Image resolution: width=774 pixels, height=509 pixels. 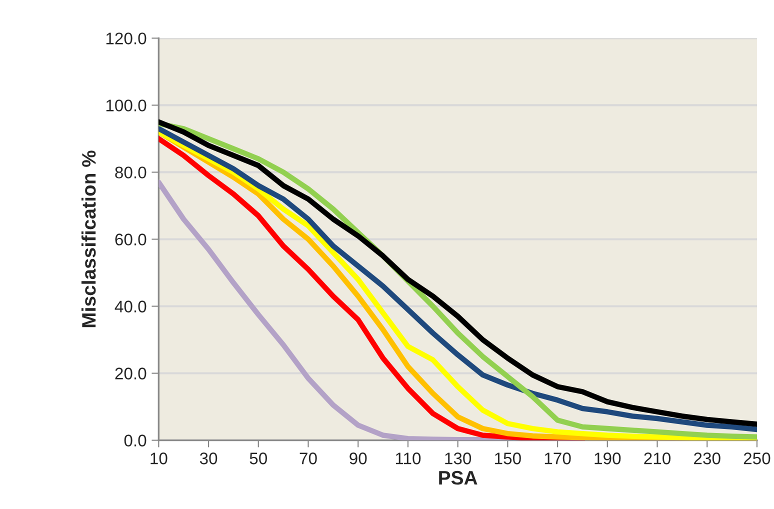 What do you see at coordinates (88, 239) in the screenshot?
I see `y-axis-title: Misclassification %` at bounding box center [88, 239].